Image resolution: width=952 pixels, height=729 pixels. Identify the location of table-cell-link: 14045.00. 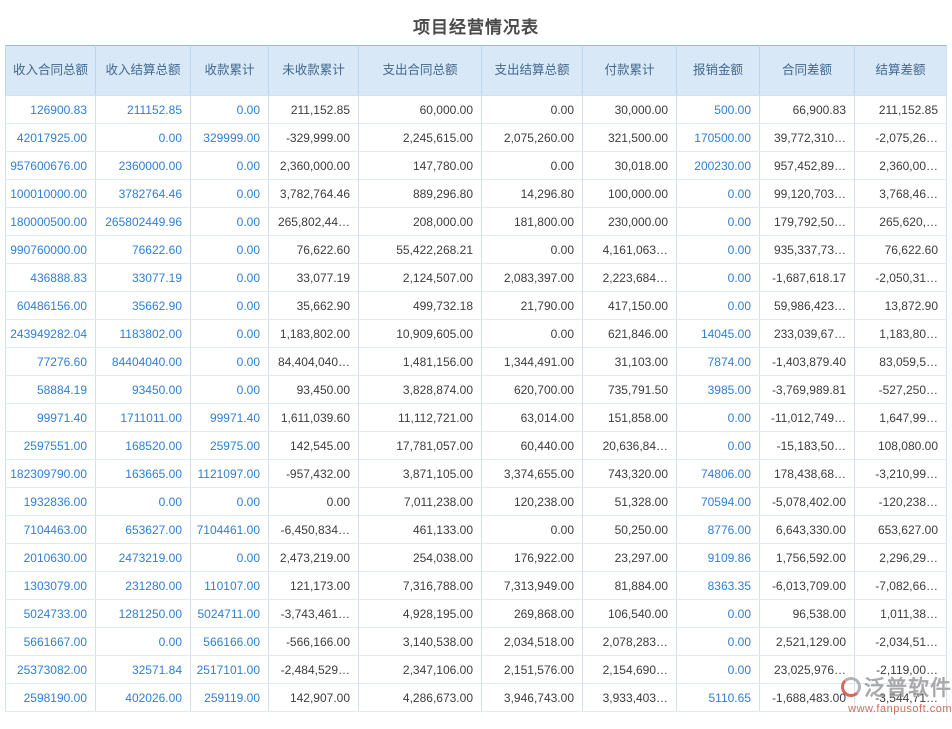
(718, 333).